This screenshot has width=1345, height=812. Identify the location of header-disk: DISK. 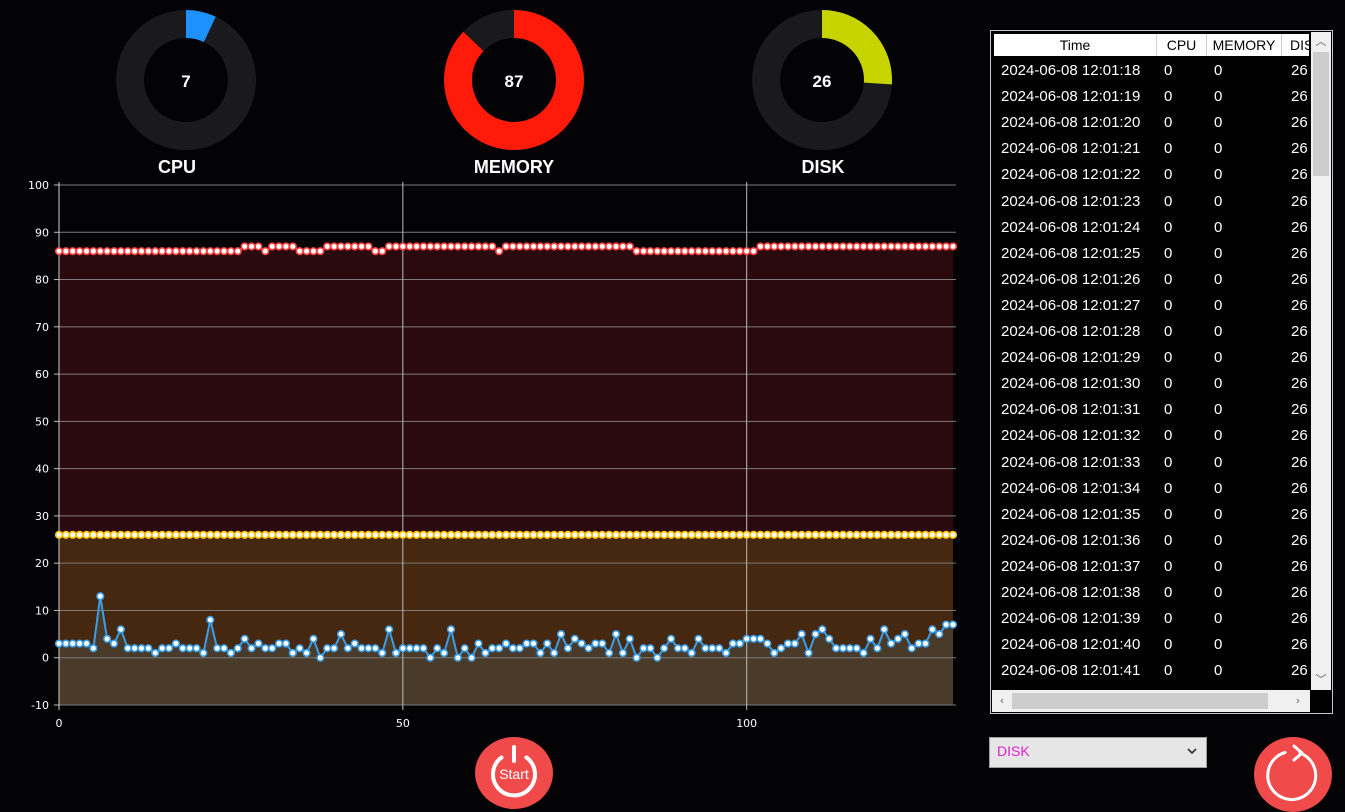
(1295, 45).